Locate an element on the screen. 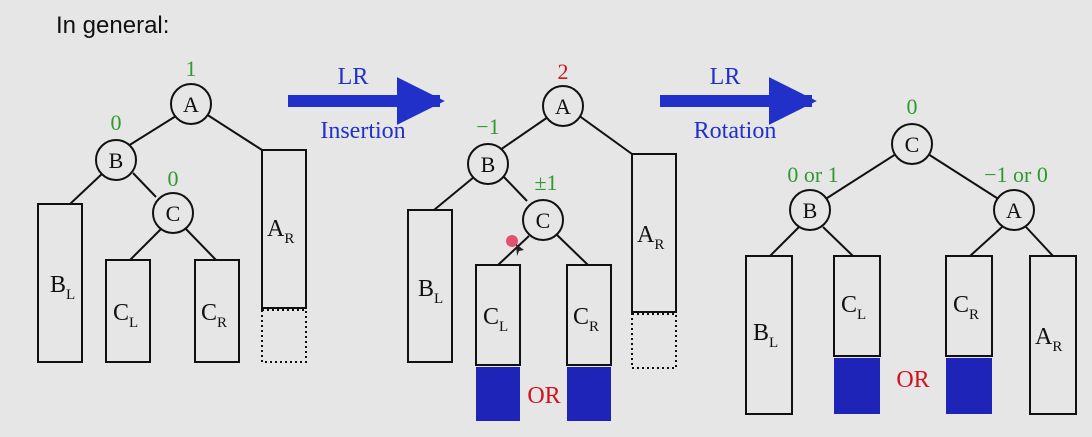 This screenshot has width=1092, height=437. stage1-label-cr: CR is located at coordinates (214, 315).